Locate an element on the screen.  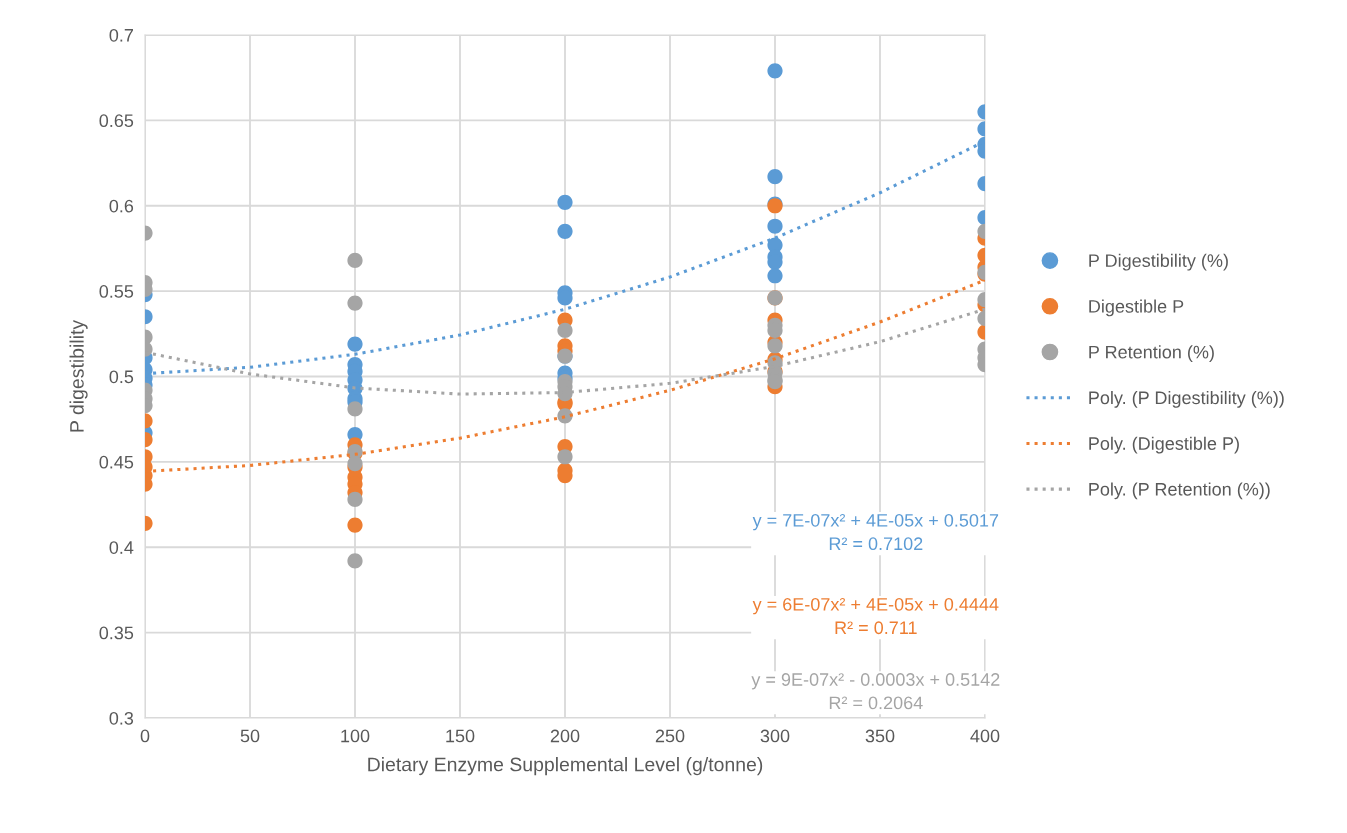
x-axis-title: Dietary Enzyme Supplemental Level (g/tonne) is located at coordinates (565, 766).